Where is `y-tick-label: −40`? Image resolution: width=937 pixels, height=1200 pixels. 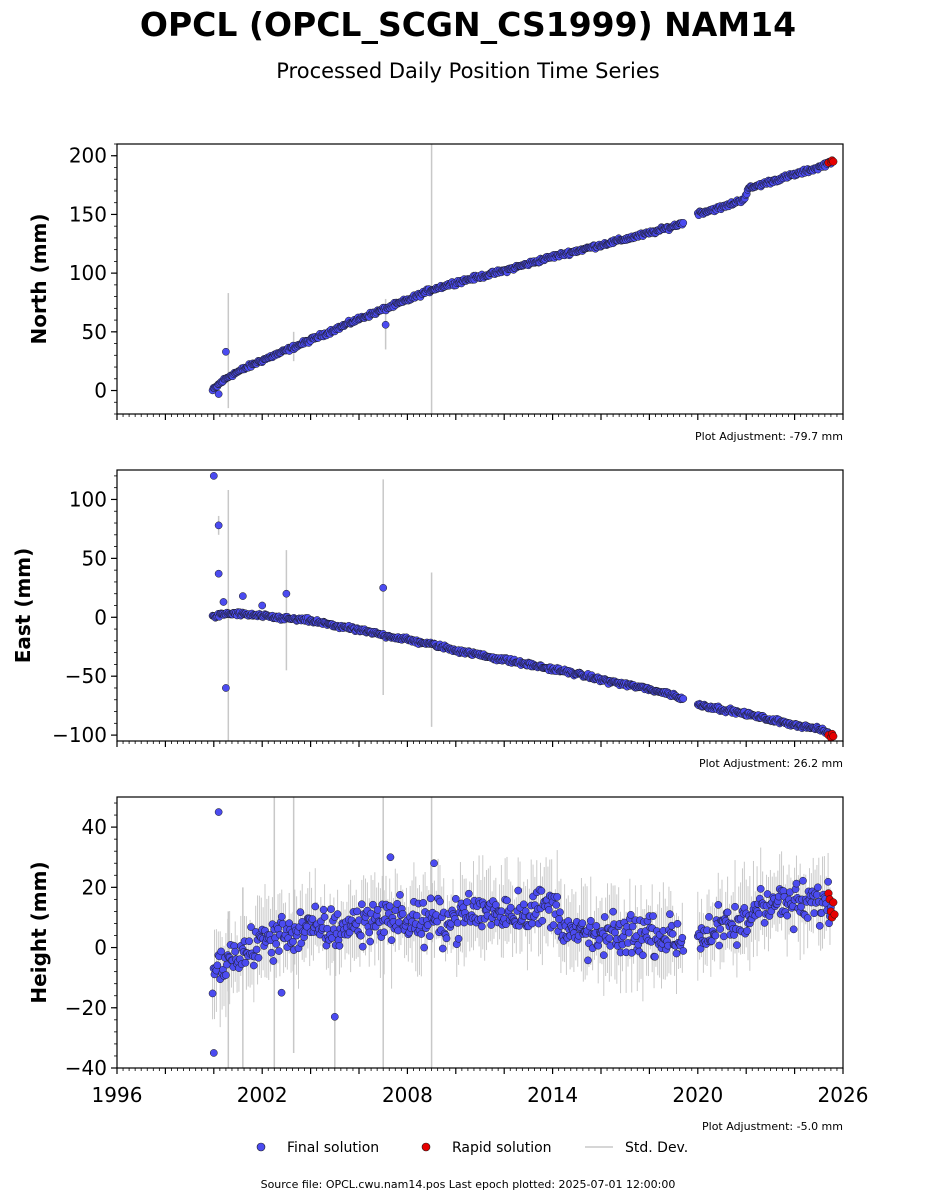 y-tick-label: −40 is located at coordinates (86, 1068).